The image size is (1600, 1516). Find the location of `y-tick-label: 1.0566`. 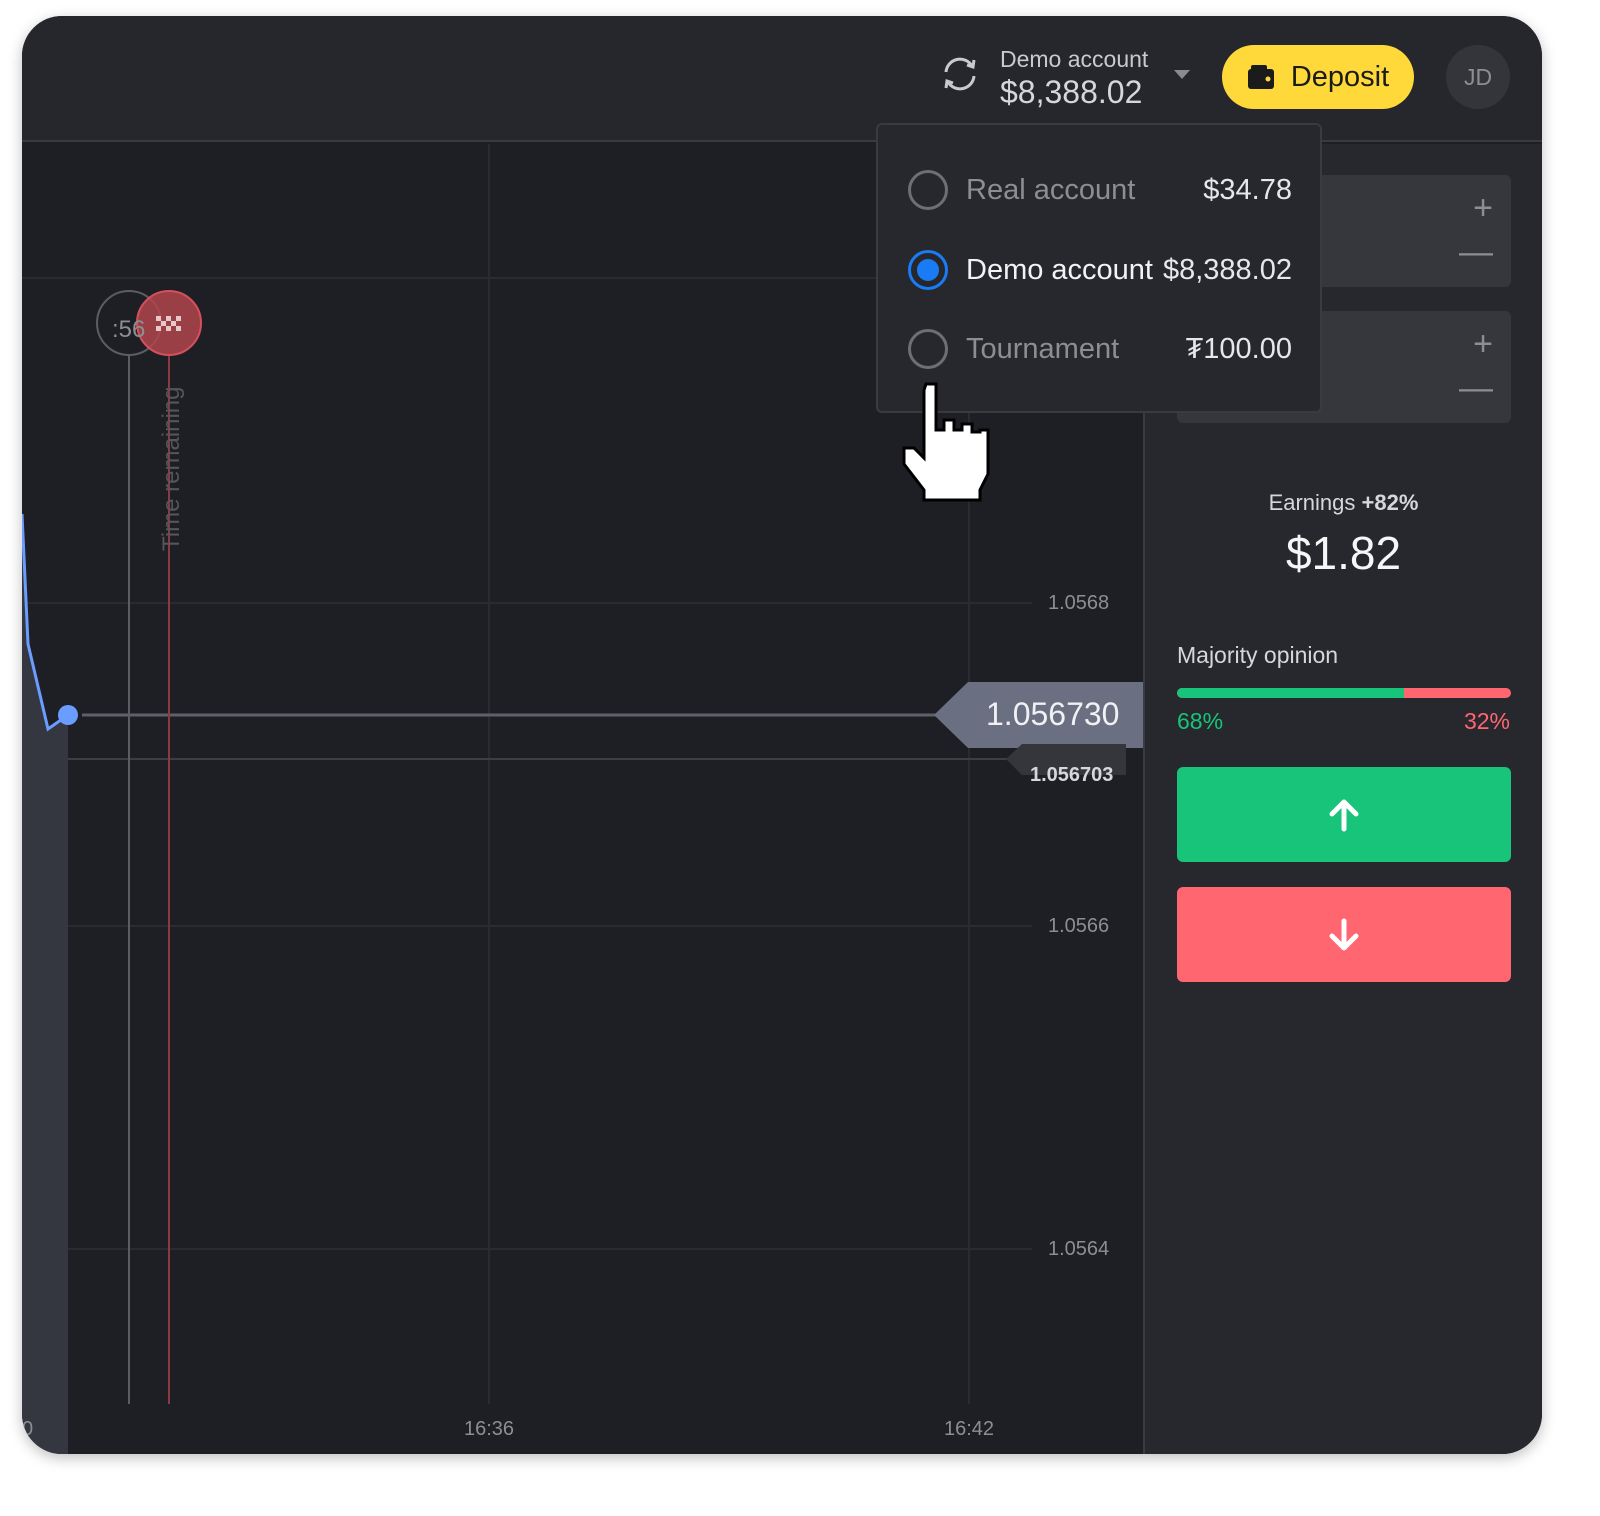

y-tick-label: 1.0566 is located at coordinates (1079, 926).